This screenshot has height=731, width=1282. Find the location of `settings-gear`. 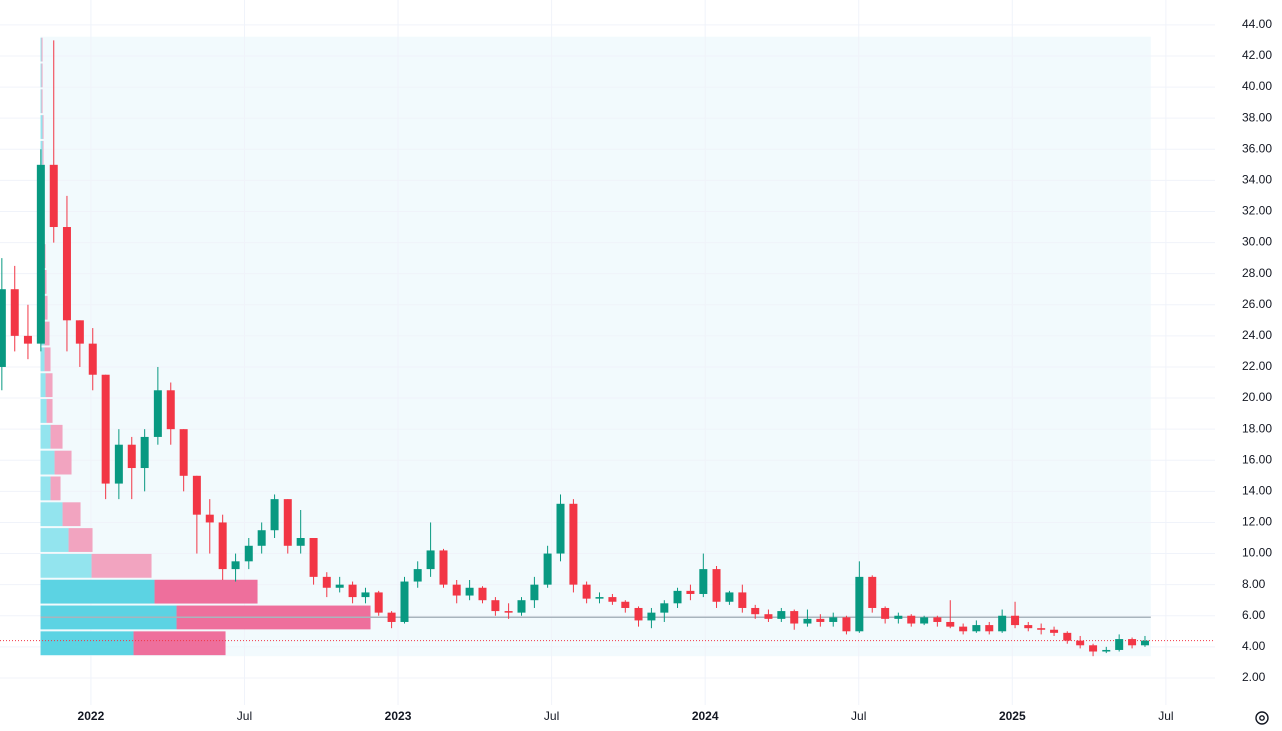

settings-gear is located at coordinates (1262, 718).